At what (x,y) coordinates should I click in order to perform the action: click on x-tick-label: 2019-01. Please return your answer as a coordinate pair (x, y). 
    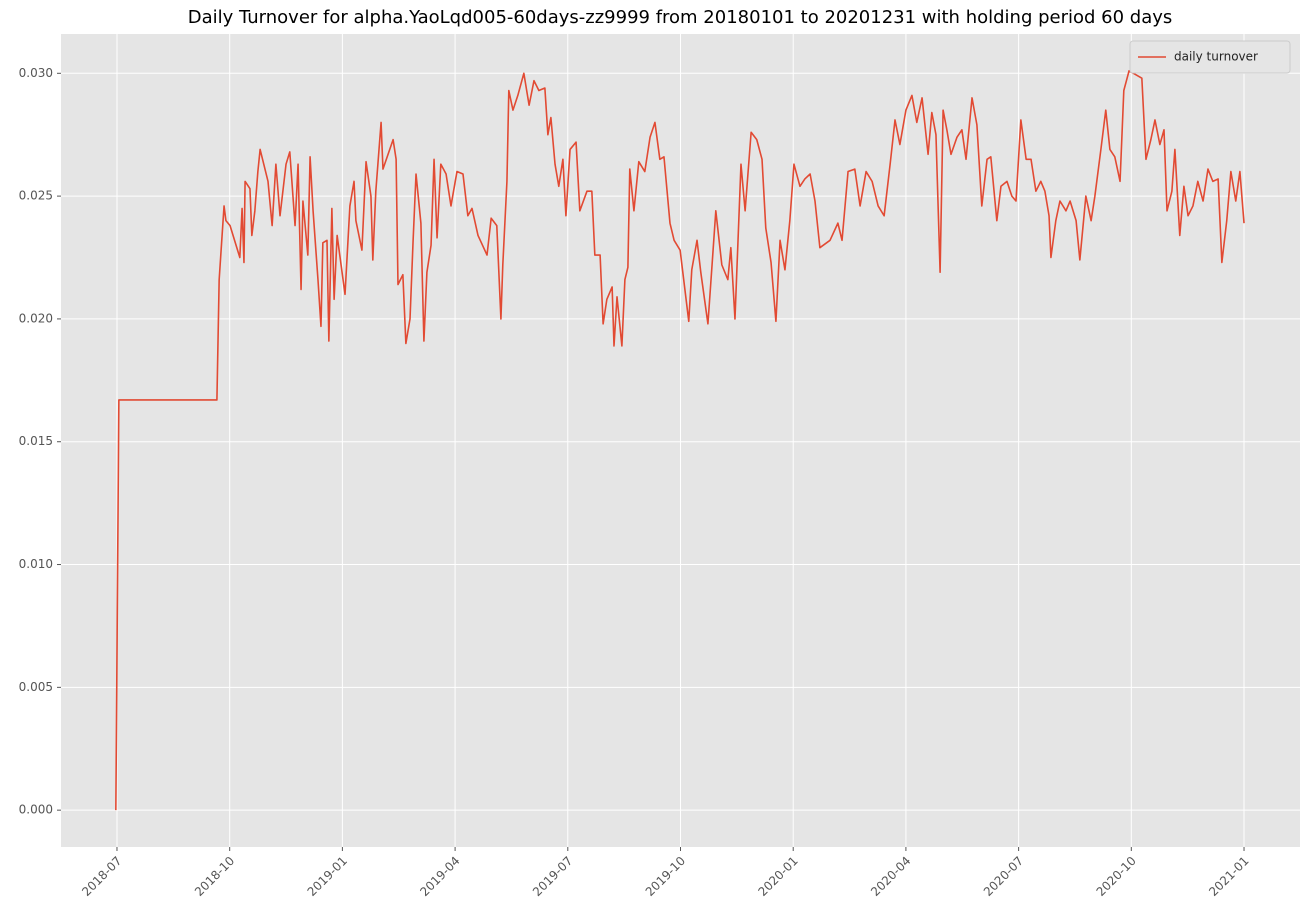
    Looking at the image, I should click on (327, 876).